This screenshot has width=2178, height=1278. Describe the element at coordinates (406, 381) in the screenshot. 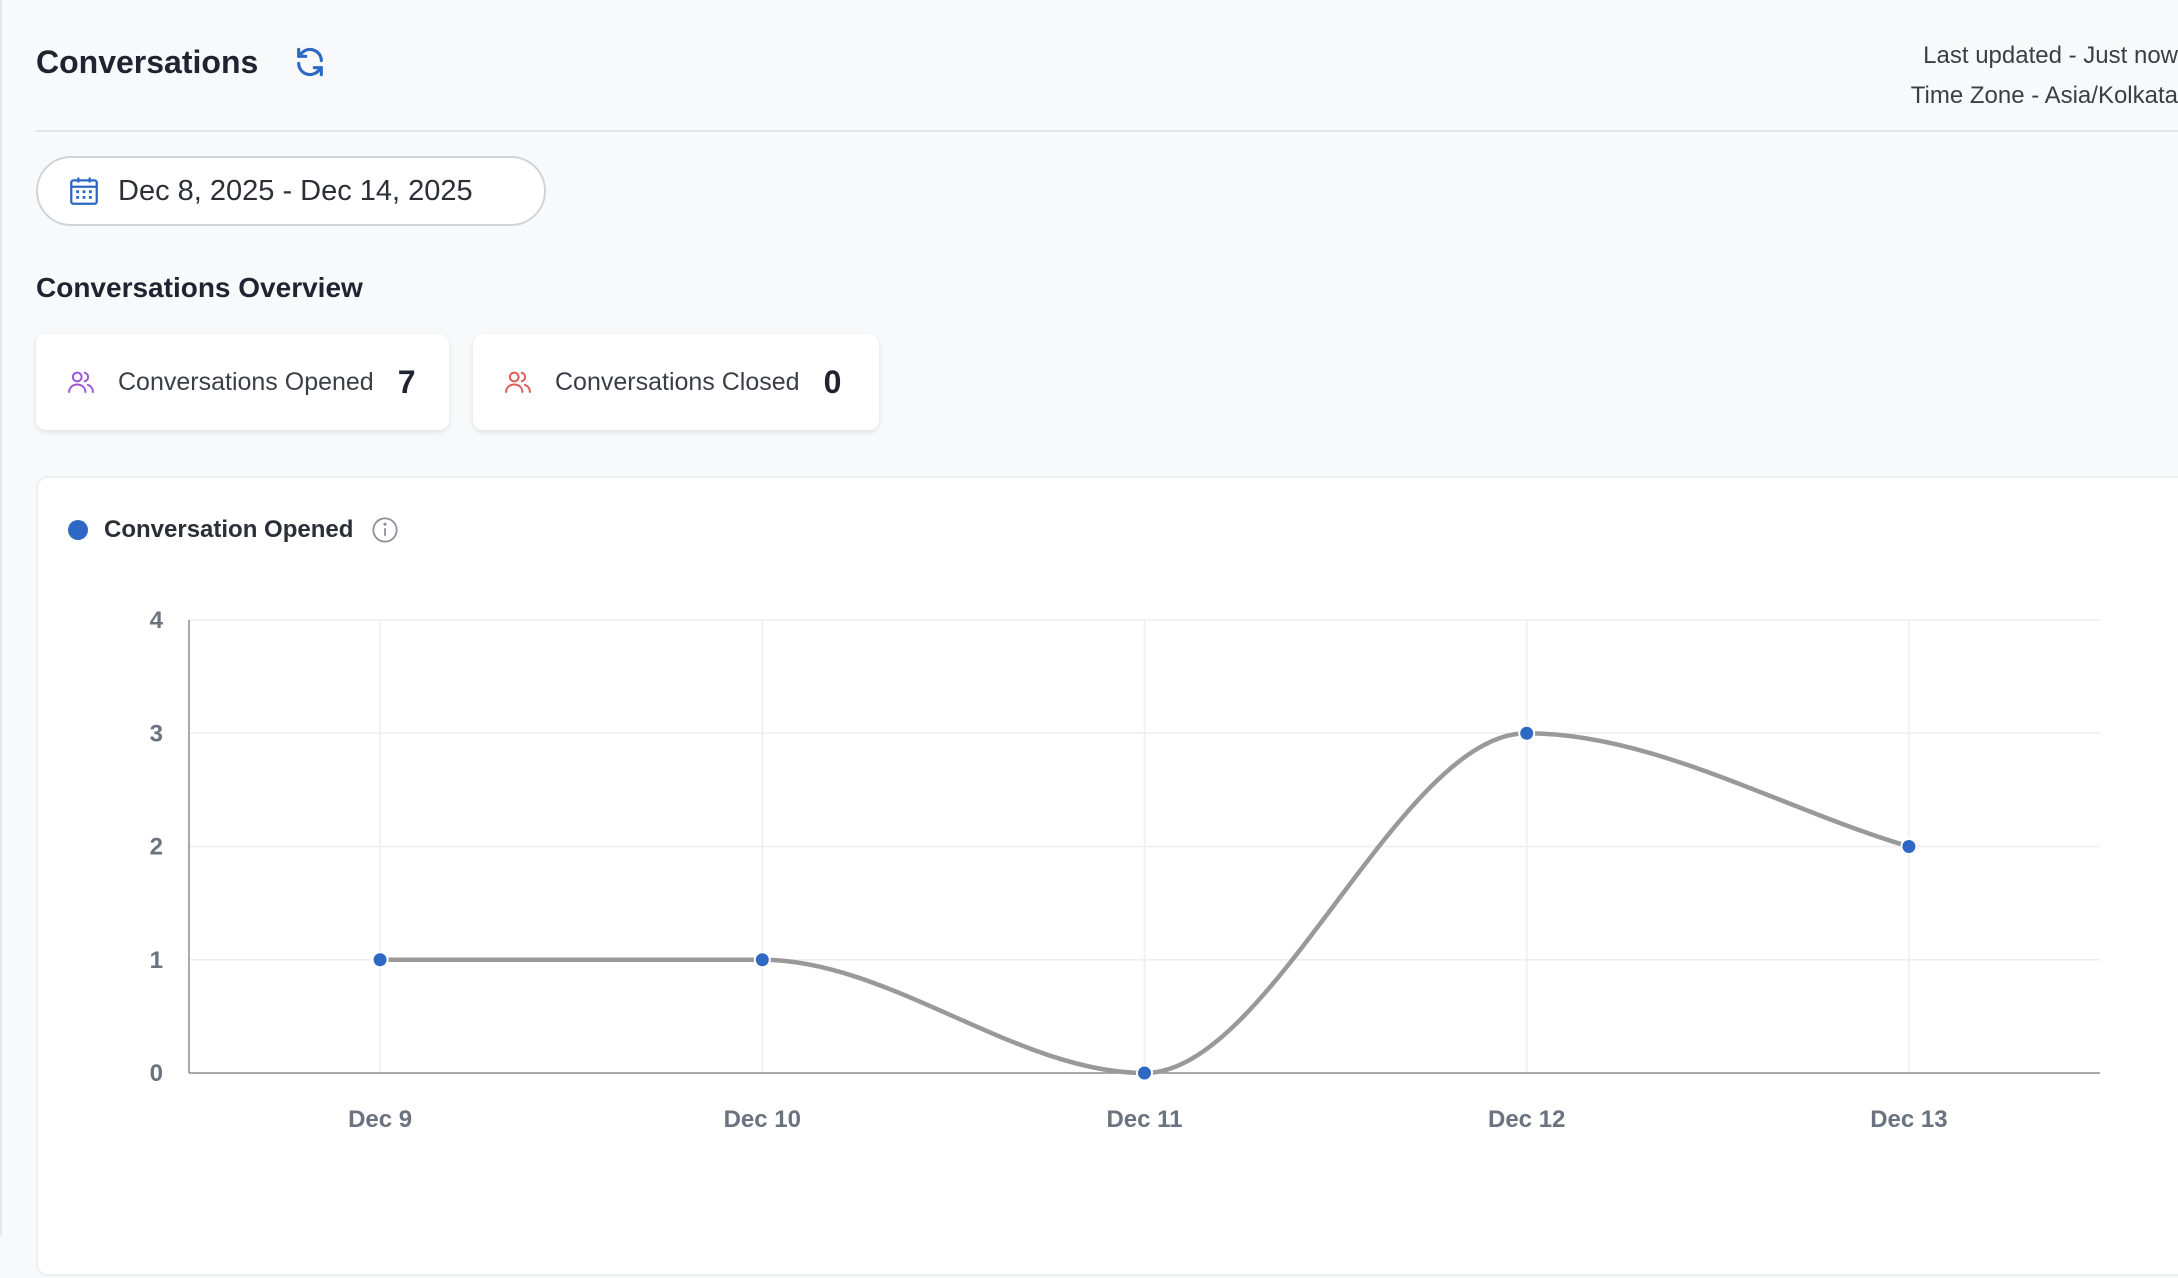

I see `opened-count: 7` at that location.